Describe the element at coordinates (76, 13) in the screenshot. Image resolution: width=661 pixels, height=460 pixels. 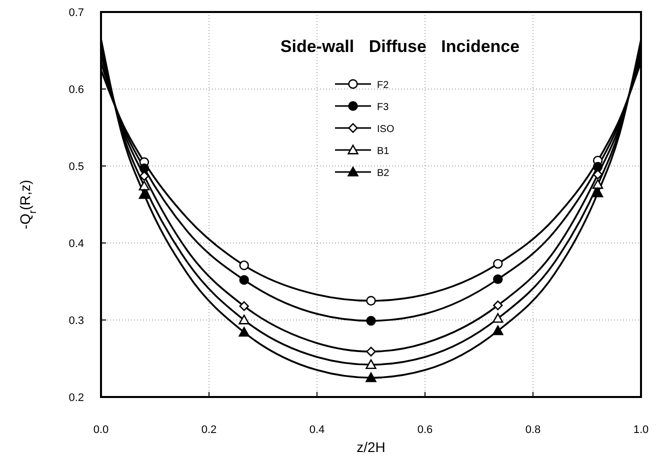
I see `y-tick-label: 0.7` at that location.